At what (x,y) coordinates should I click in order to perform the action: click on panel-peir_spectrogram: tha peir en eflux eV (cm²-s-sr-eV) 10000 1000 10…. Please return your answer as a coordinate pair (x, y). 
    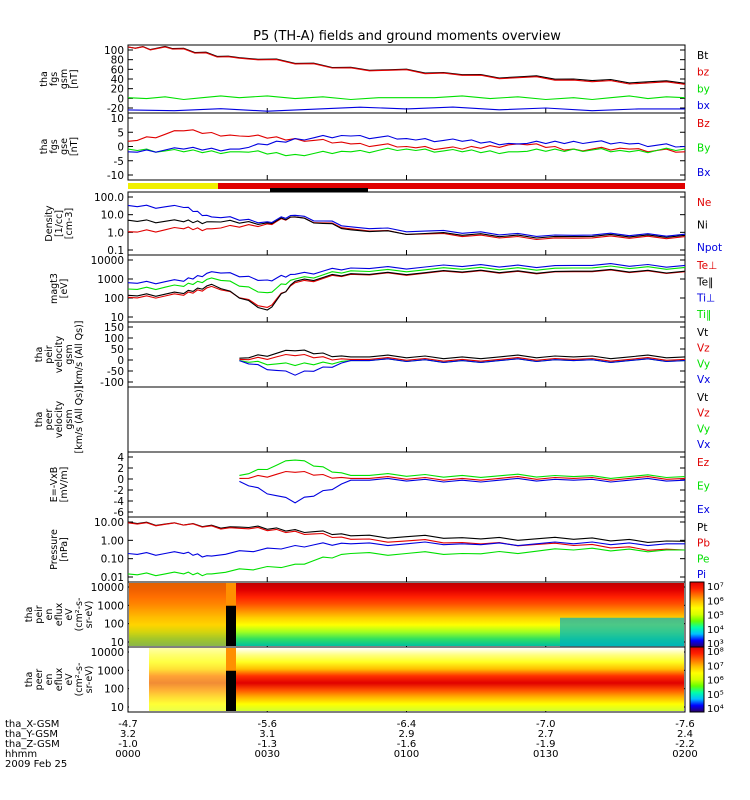
    Looking at the image, I should click on (374, 615).